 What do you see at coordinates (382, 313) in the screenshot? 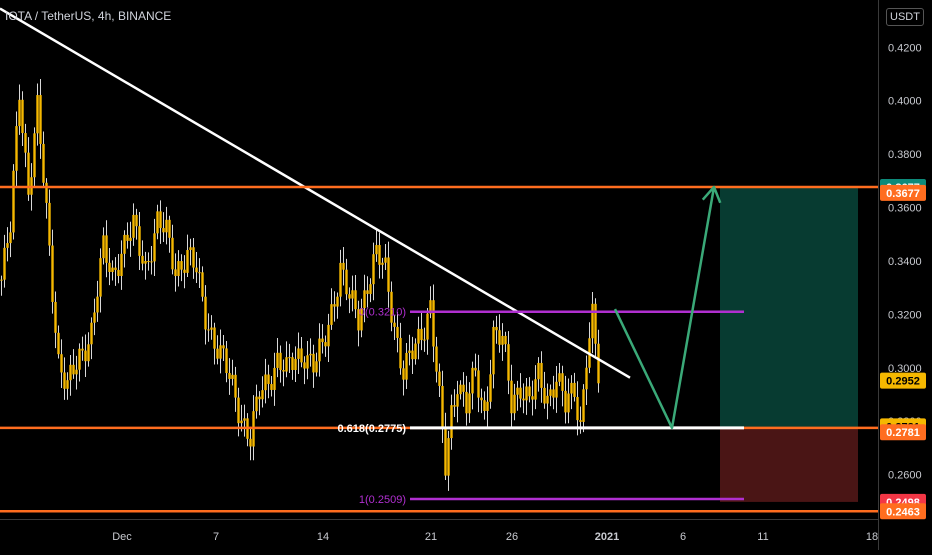
I see `fib-label-0: 0(0.3210)` at bounding box center [382, 313].